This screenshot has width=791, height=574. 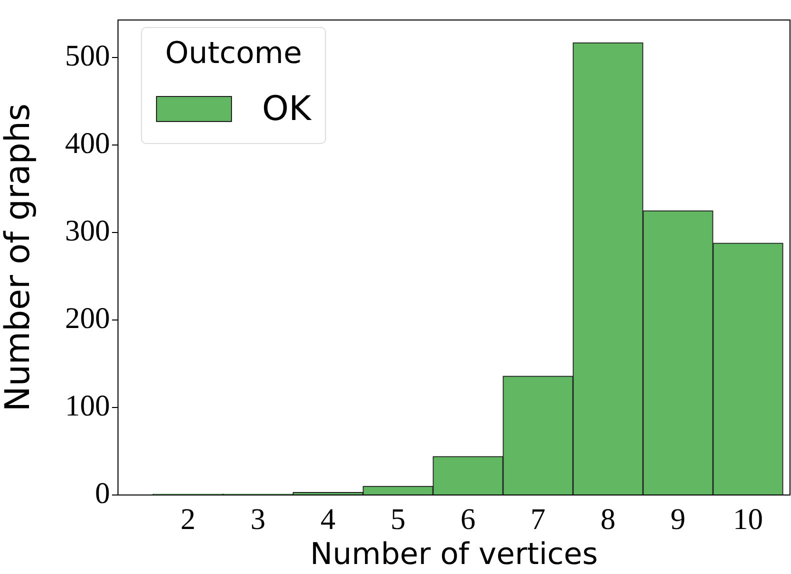 What do you see at coordinates (608, 519) in the screenshot?
I see `x-tick-label: 8` at bounding box center [608, 519].